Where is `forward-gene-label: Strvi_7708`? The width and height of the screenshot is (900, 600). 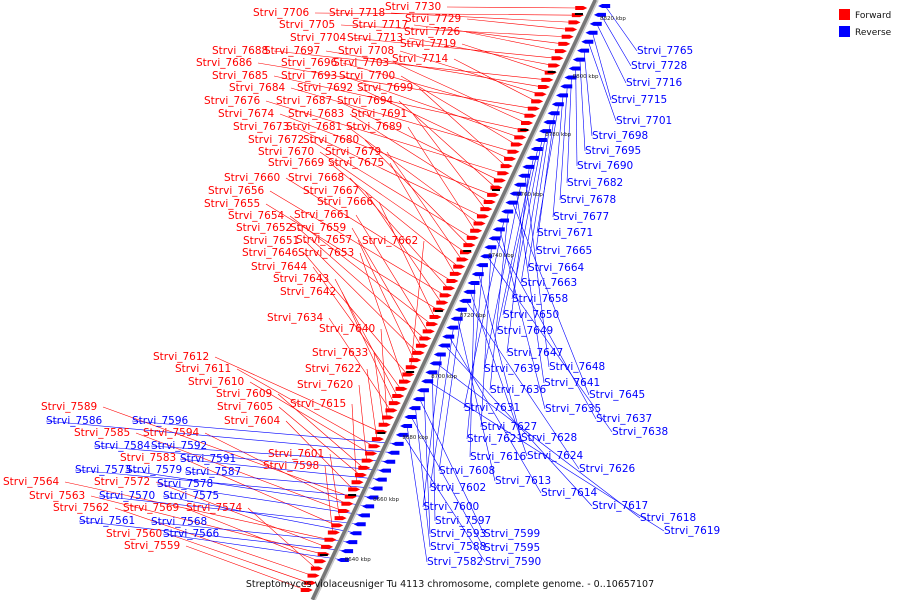 forward-gene-label: Strvi_7708 is located at coordinates (366, 51).